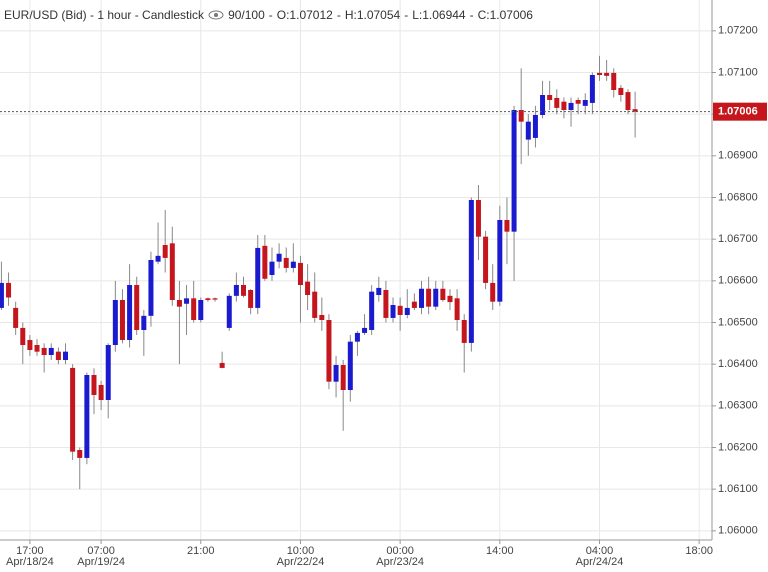 This screenshot has width=768, height=572. I want to click on ohlc-low: L:1.06944, so click(439, 15).